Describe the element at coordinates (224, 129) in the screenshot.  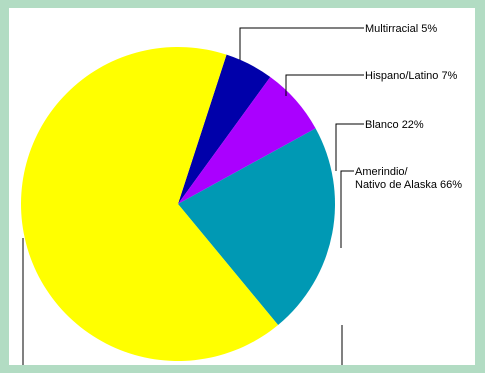
I see `slice-multirracial` at that location.